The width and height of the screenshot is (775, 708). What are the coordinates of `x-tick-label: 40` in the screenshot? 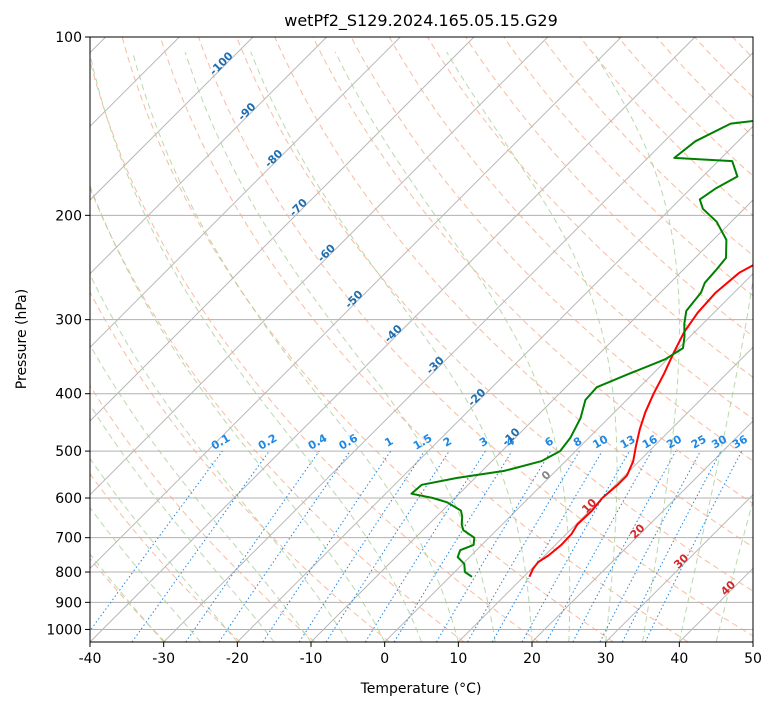 It's located at (679, 659).